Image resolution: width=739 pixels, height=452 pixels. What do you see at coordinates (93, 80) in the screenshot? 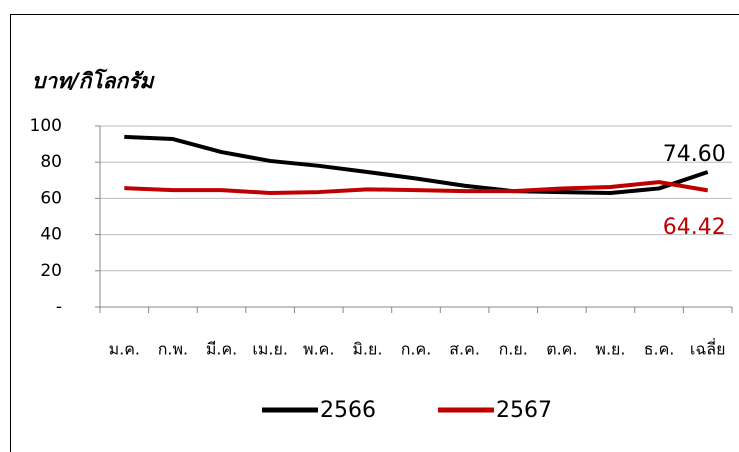
I see `y-axis-label: บาท/กิโลกรัม` at bounding box center [93, 80].